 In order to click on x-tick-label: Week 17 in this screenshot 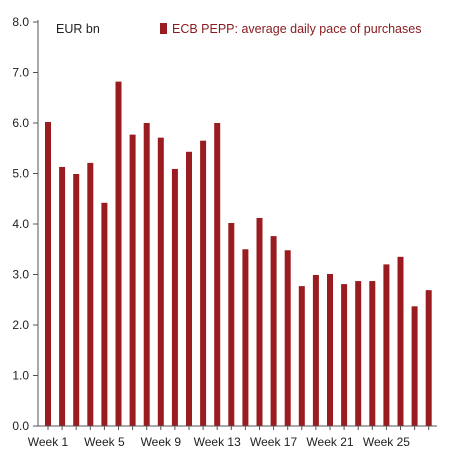, I will do `click(273, 442)`.